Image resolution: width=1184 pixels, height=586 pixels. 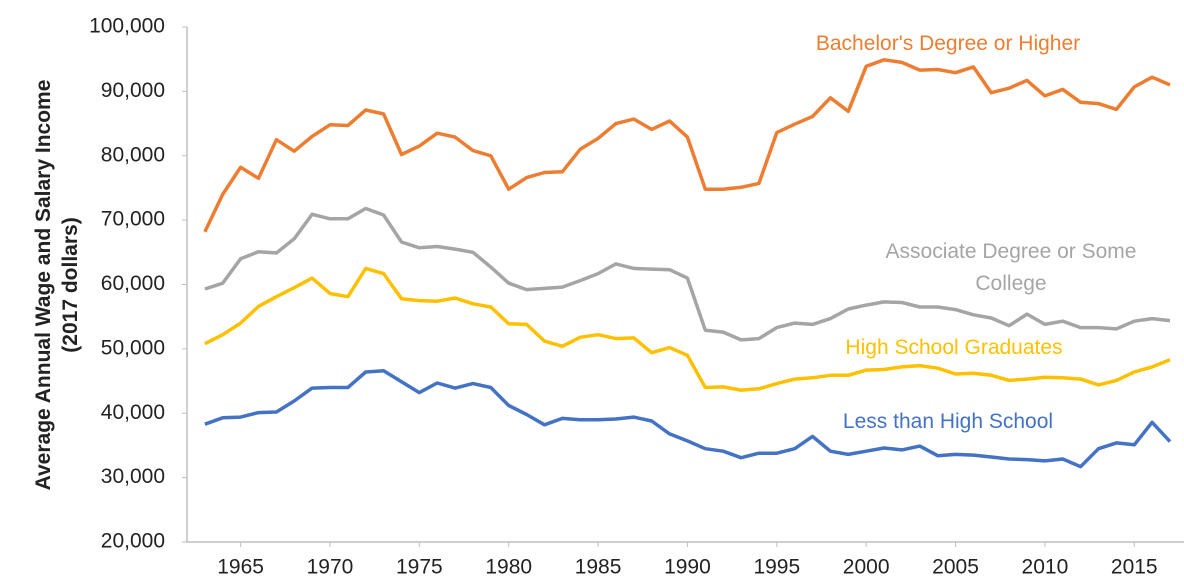 I want to click on y-tick-label: 90,000, so click(x=133, y=90).